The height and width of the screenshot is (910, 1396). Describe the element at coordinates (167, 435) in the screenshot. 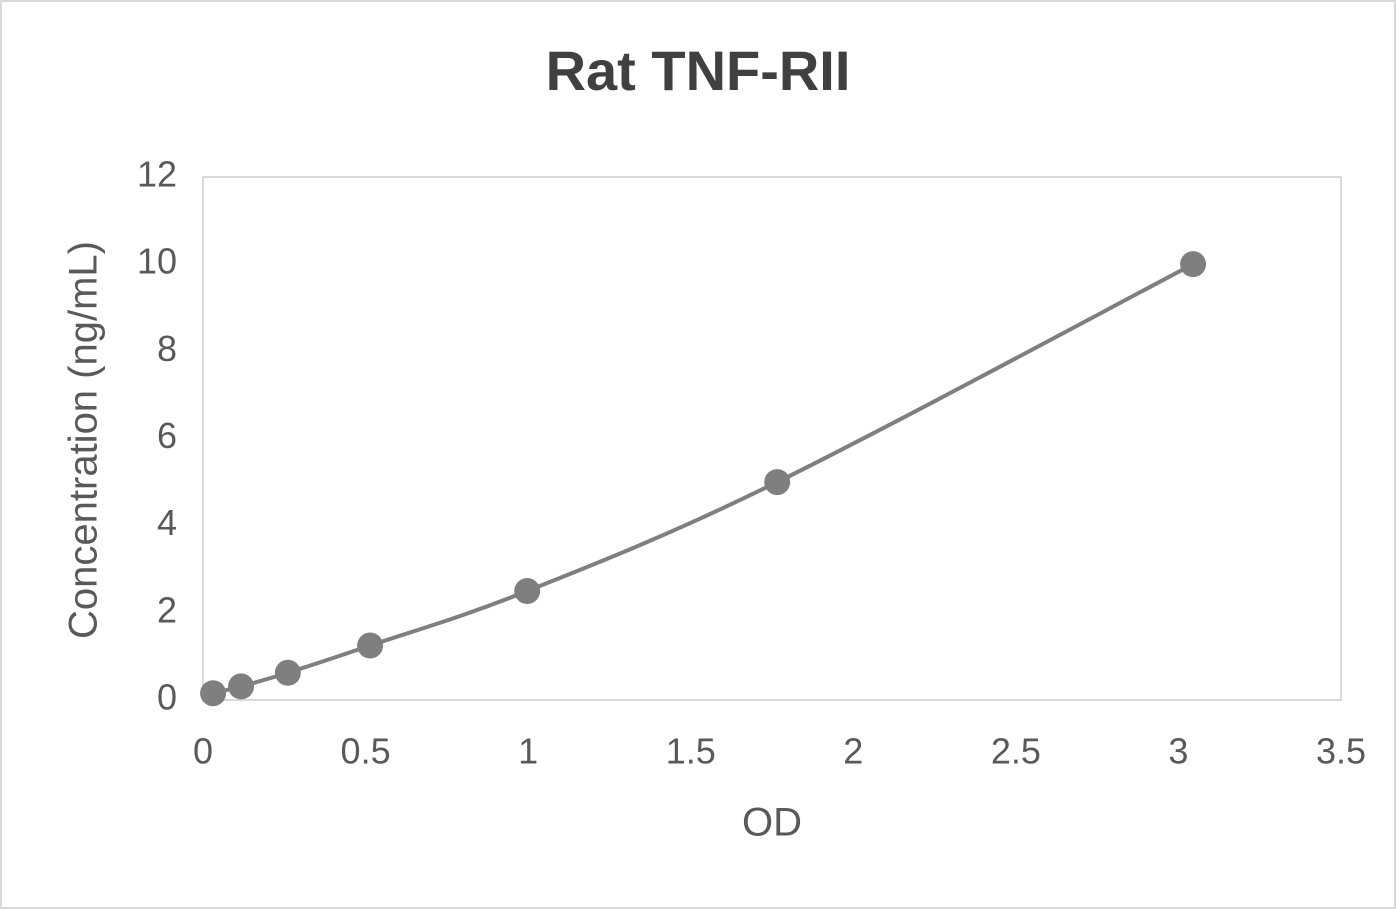

I see `y-tick-label: 6` at that location.